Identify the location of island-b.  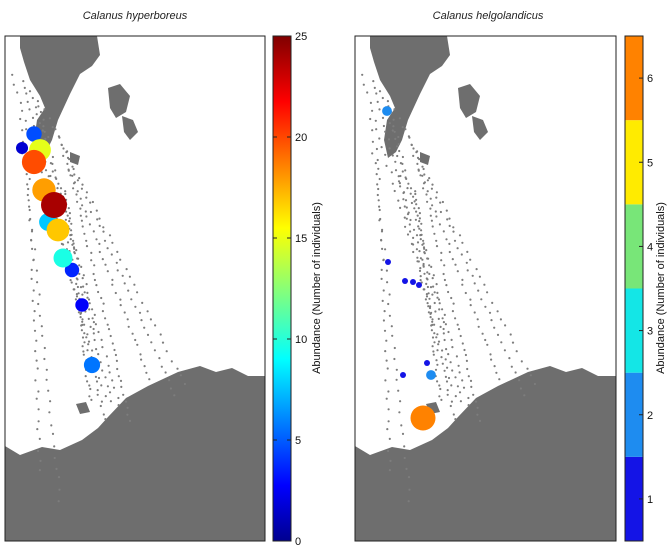
(480, 128).